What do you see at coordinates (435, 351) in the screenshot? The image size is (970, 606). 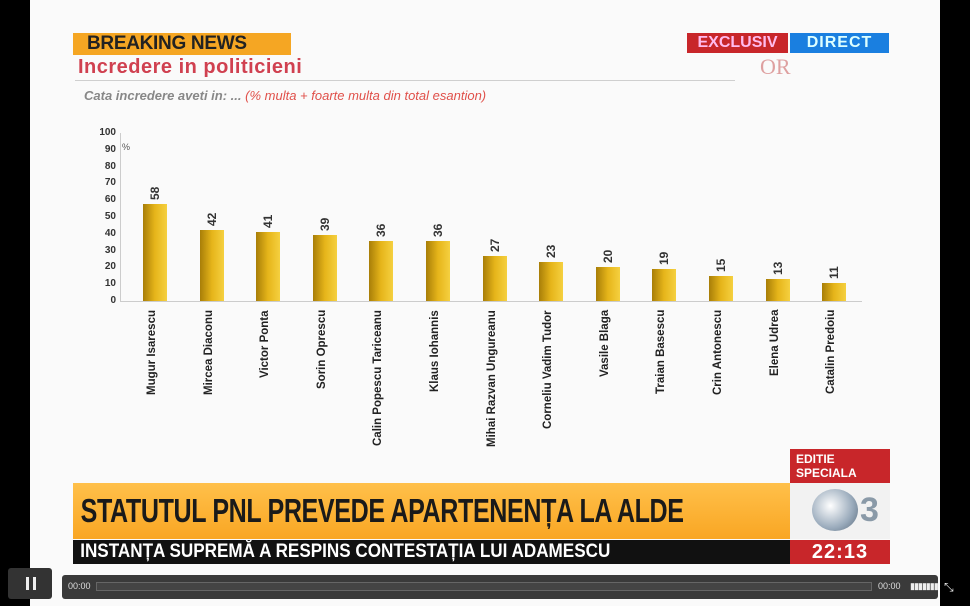 I see `x-tick-label: Klaus Iohannis` at bounding box center [435, 351].